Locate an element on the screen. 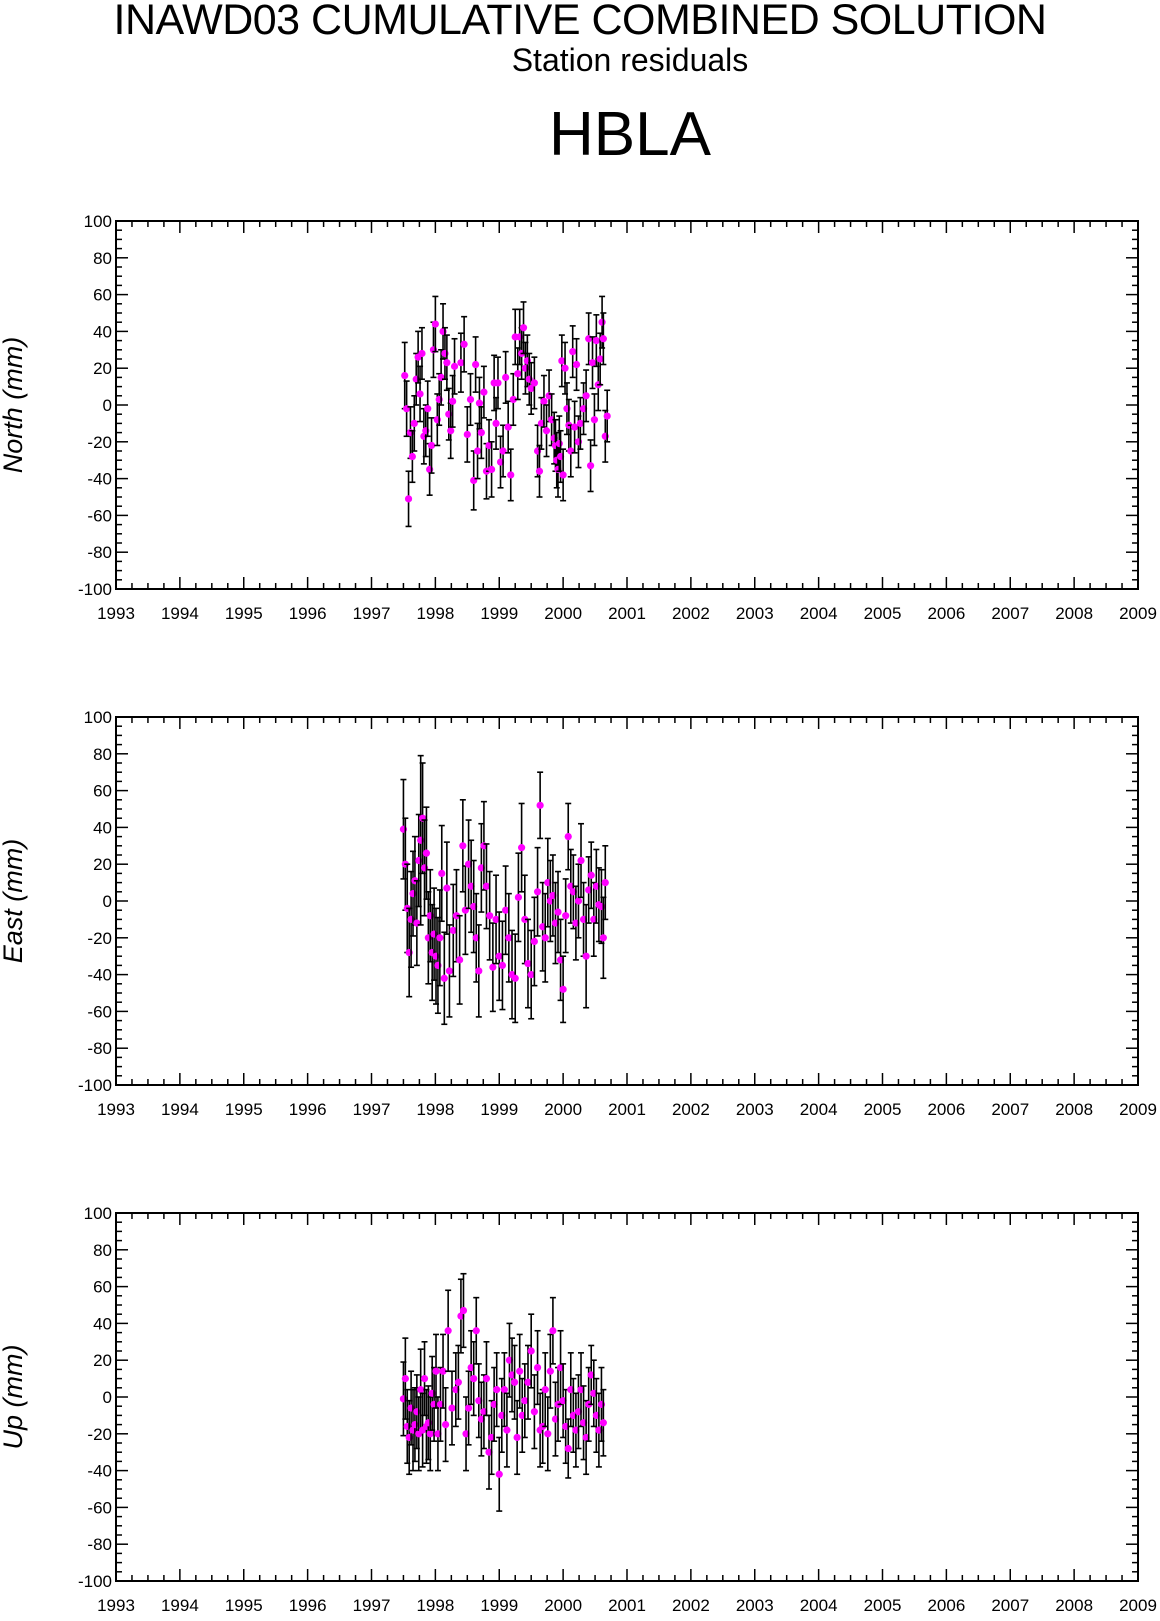  y-tick-label: 100 is located at coordinates (98, 1213).